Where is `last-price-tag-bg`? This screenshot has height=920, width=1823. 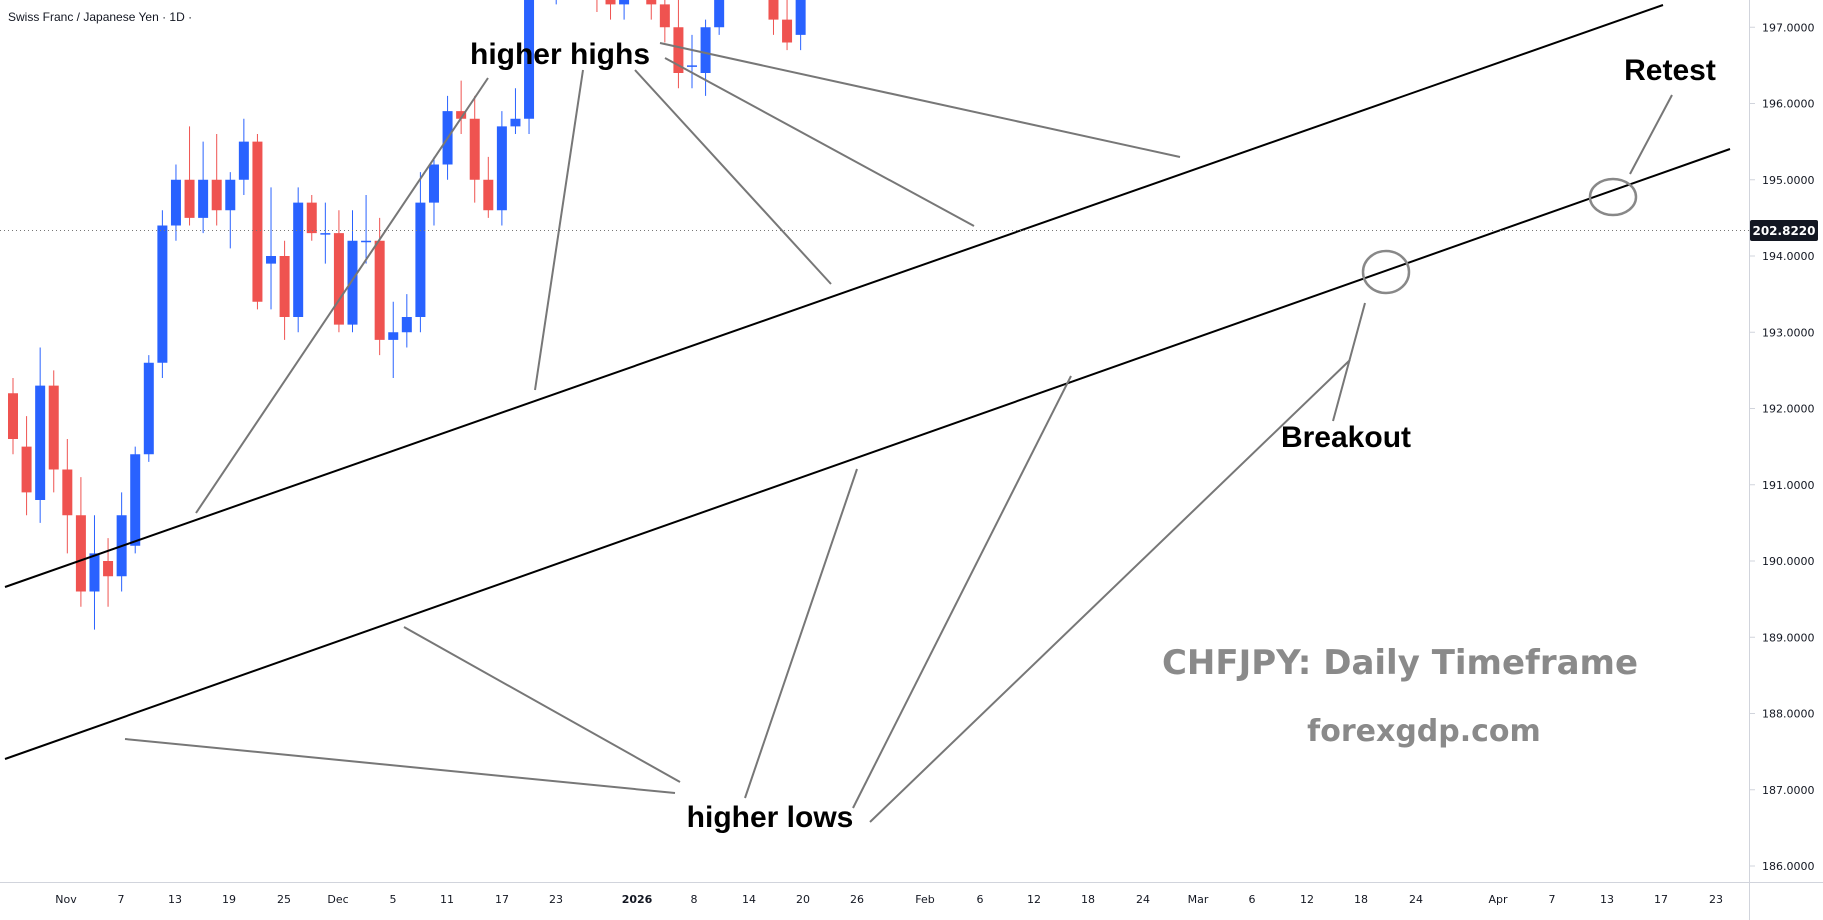 last-price-tag-bg is located at coordinates (1784, 230).